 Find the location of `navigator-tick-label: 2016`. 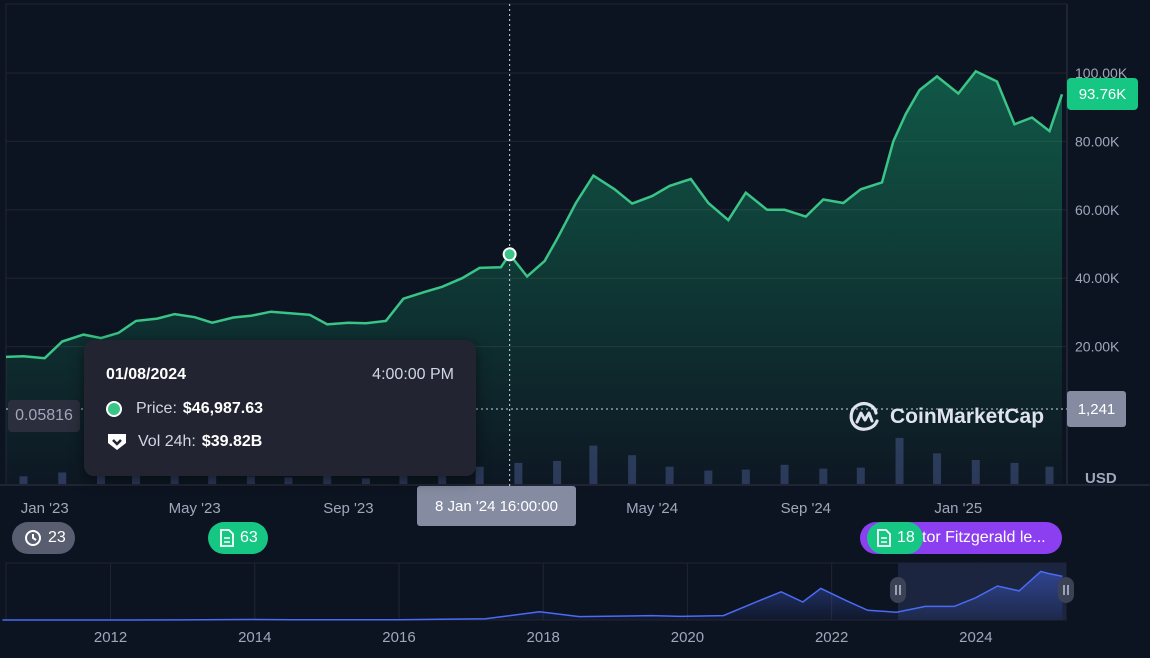

navigator-tick-label: 2016 is located at coordinates (398, 637).